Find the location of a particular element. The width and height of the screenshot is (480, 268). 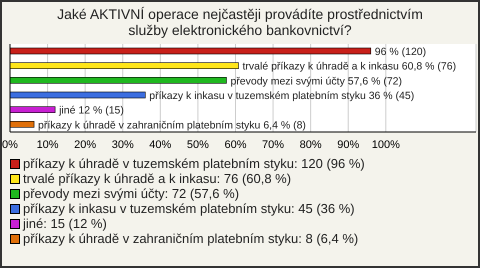

data-label: příkazy k úhradě v zahraničním platebním styku 6,4 % (8) is located at coordinates (172, 125).